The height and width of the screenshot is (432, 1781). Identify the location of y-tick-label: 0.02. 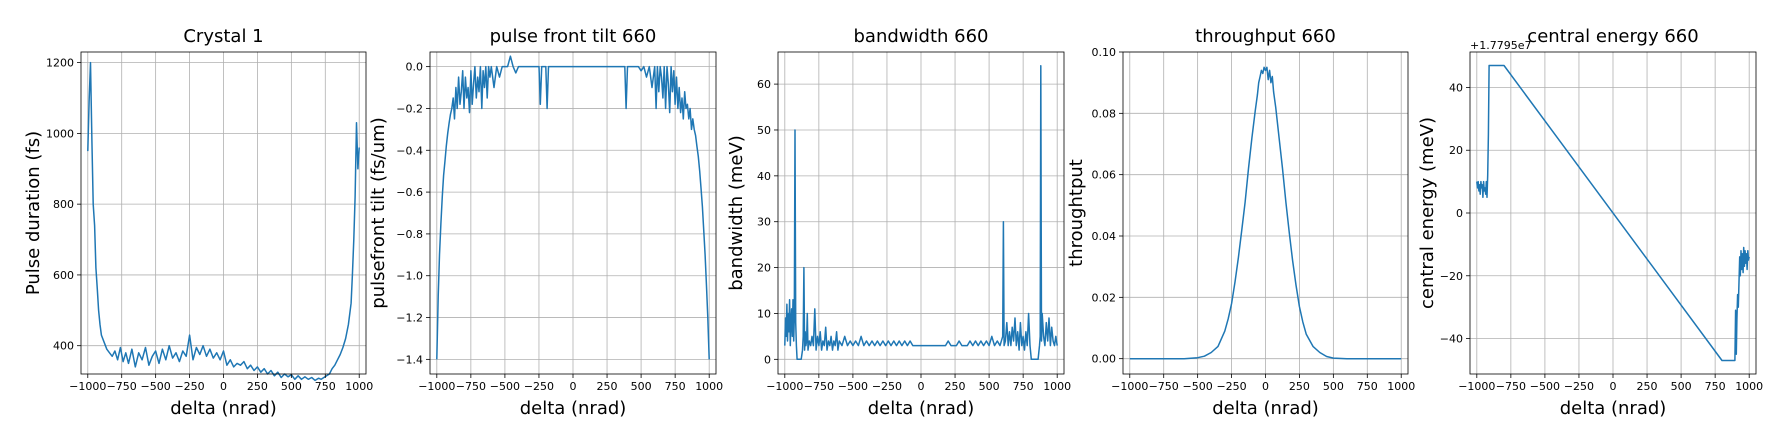
(1104, 297).